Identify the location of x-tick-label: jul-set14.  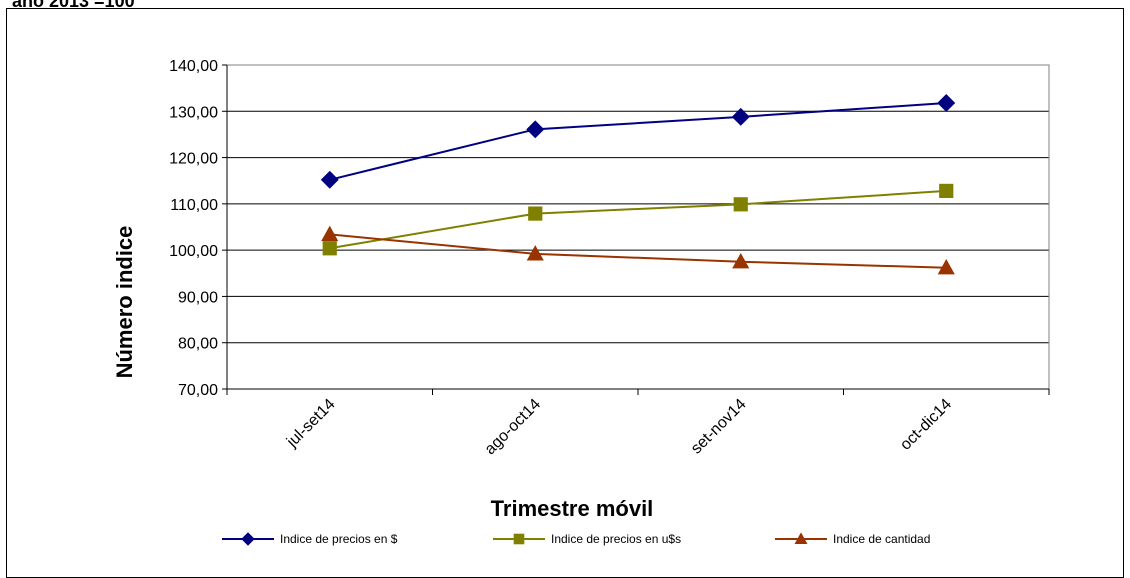
(311, 424).